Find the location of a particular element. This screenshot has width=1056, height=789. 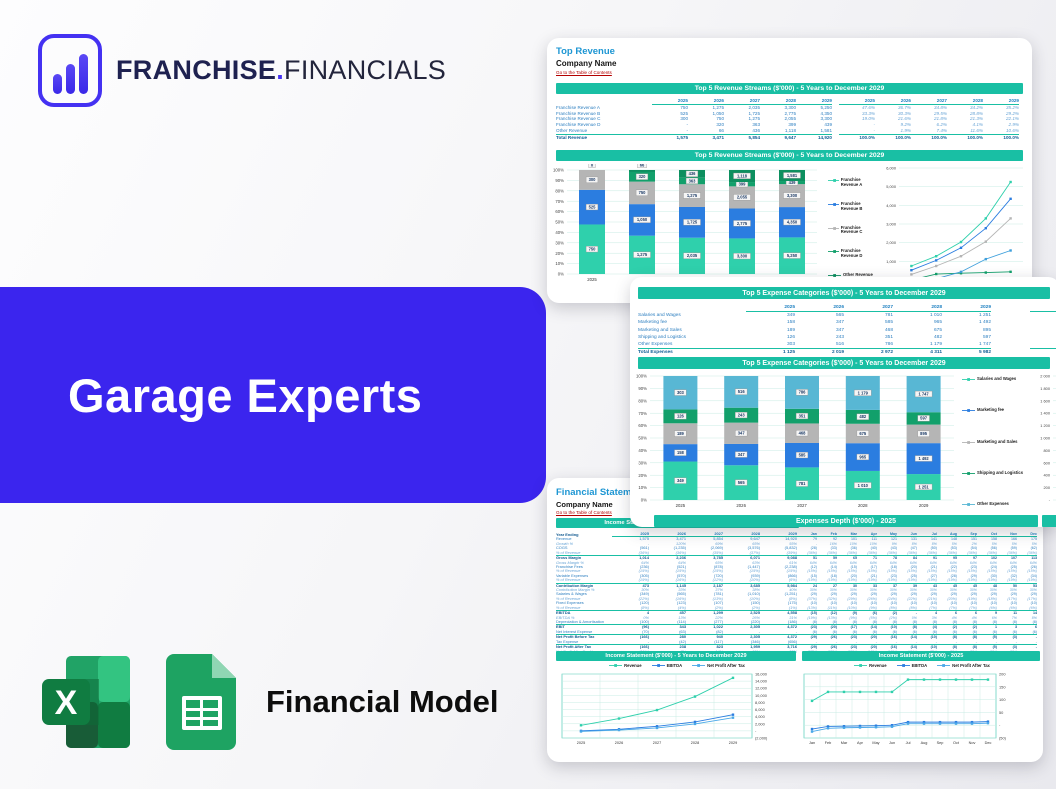

table-row: 31.0%28.0% is located at coordinates (1043, 315).